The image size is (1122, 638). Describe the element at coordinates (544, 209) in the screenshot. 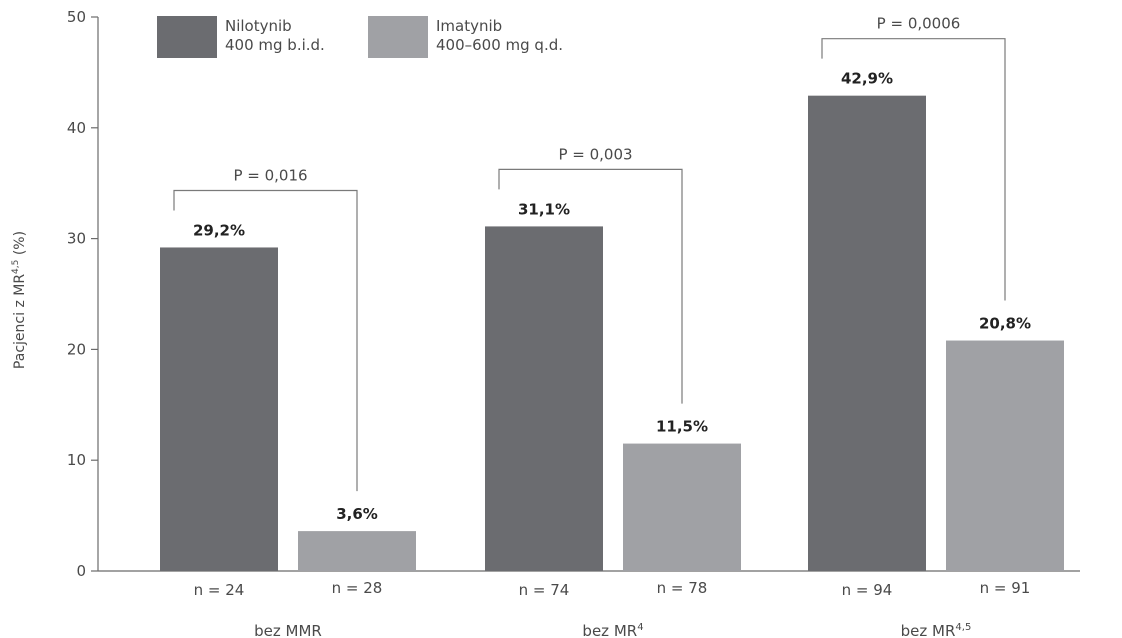

I see `value-label-nilotynib: 31,1%` at that location.